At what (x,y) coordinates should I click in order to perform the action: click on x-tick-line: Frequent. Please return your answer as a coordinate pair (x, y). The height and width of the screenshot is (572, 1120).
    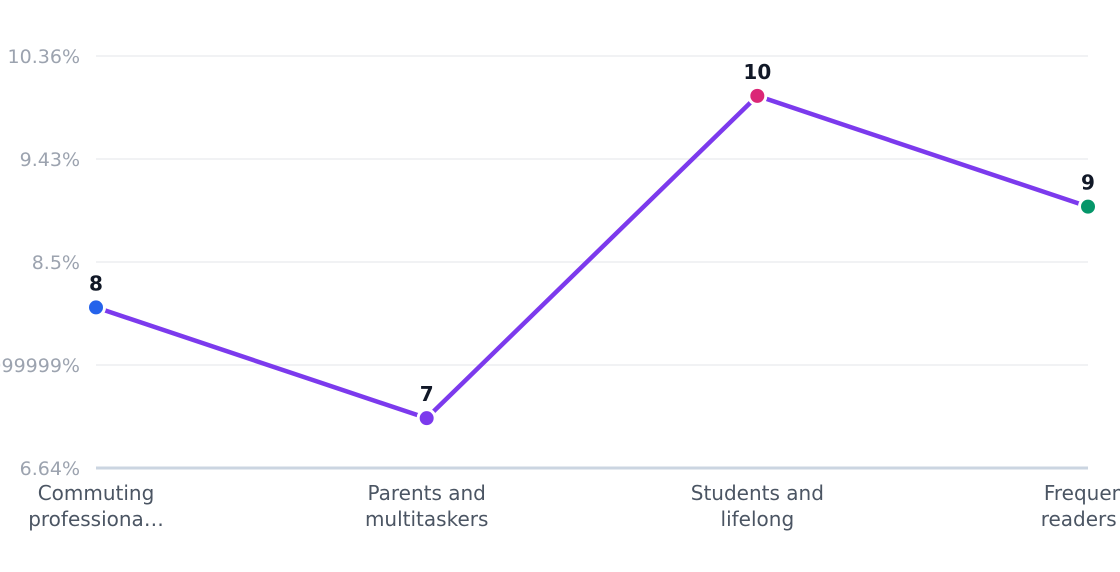
    Looking at the image, I should click on (1082, 493).